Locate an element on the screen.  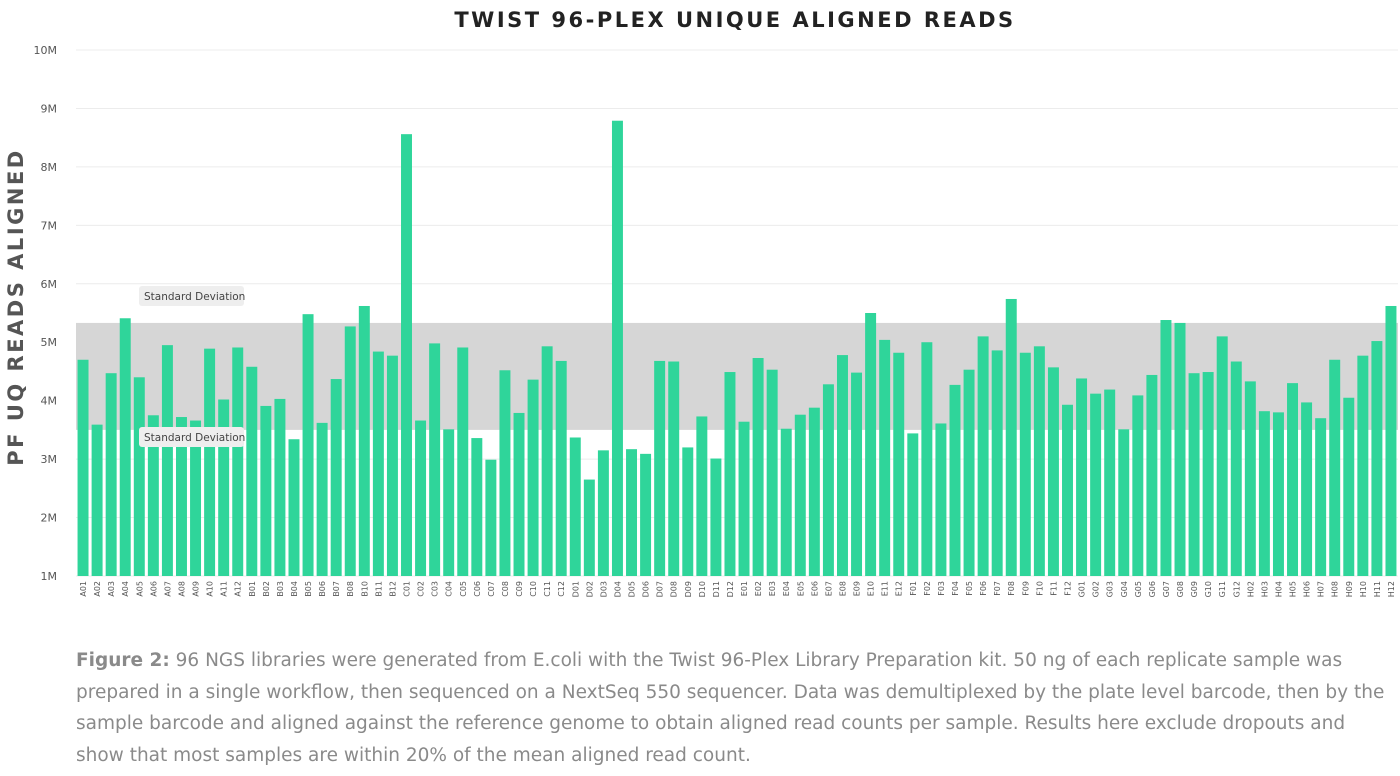
x-tick-label: G10 is located at coordinates (1208, 589).